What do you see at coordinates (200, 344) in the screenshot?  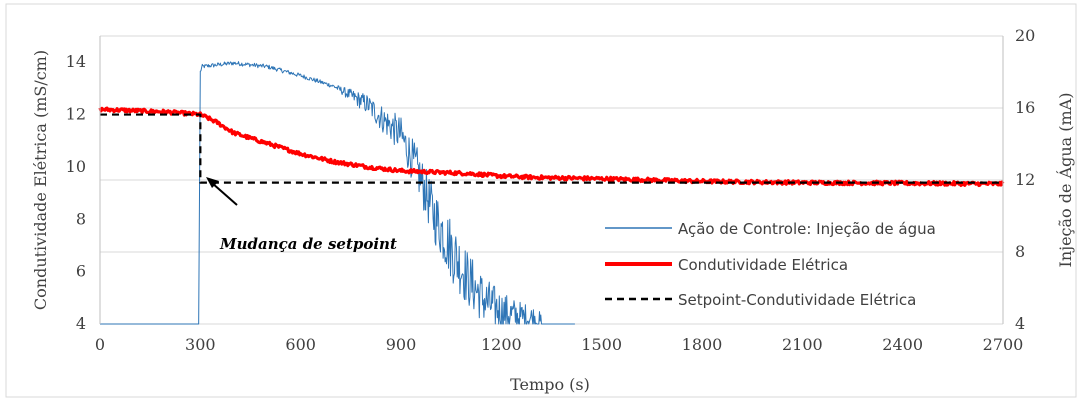 I see `x-tick-300: 300` at bounding box center [200, 344].